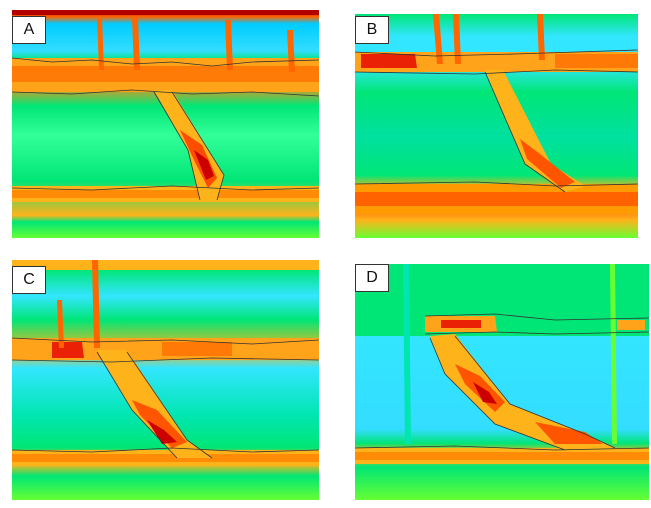 This screenshot has height=508, width=651. I want to click on panel-label-d: D, so click(372, 278).